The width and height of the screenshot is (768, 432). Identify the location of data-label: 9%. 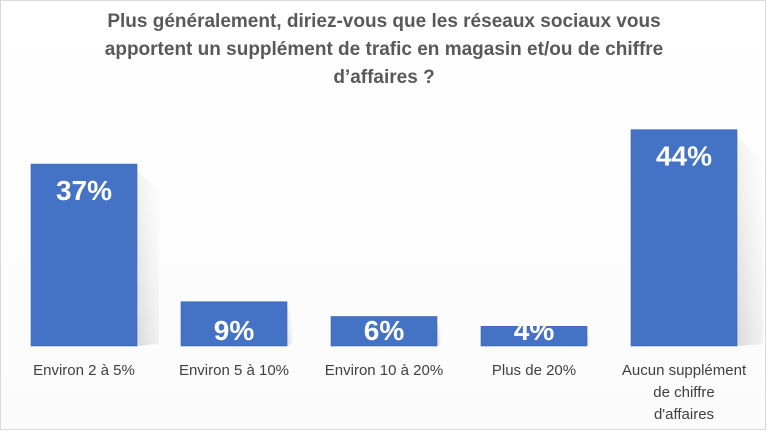
(234, 330).